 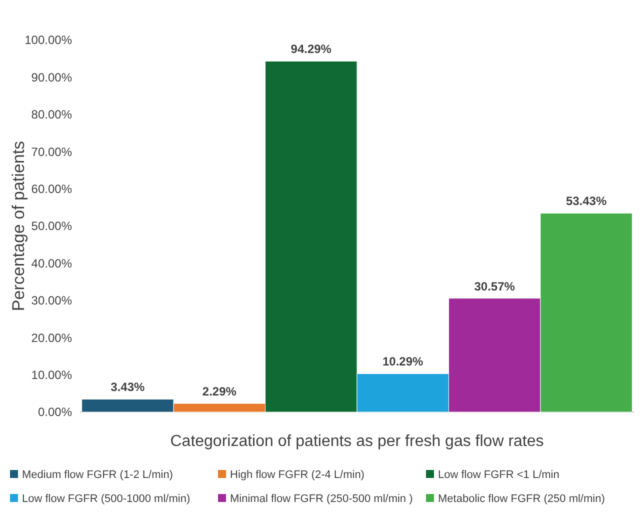 What do you see at coordinates (51, 301) in the screenshot?
I see `y-tick-label: 30.00%` at bounding box center [51, 301].